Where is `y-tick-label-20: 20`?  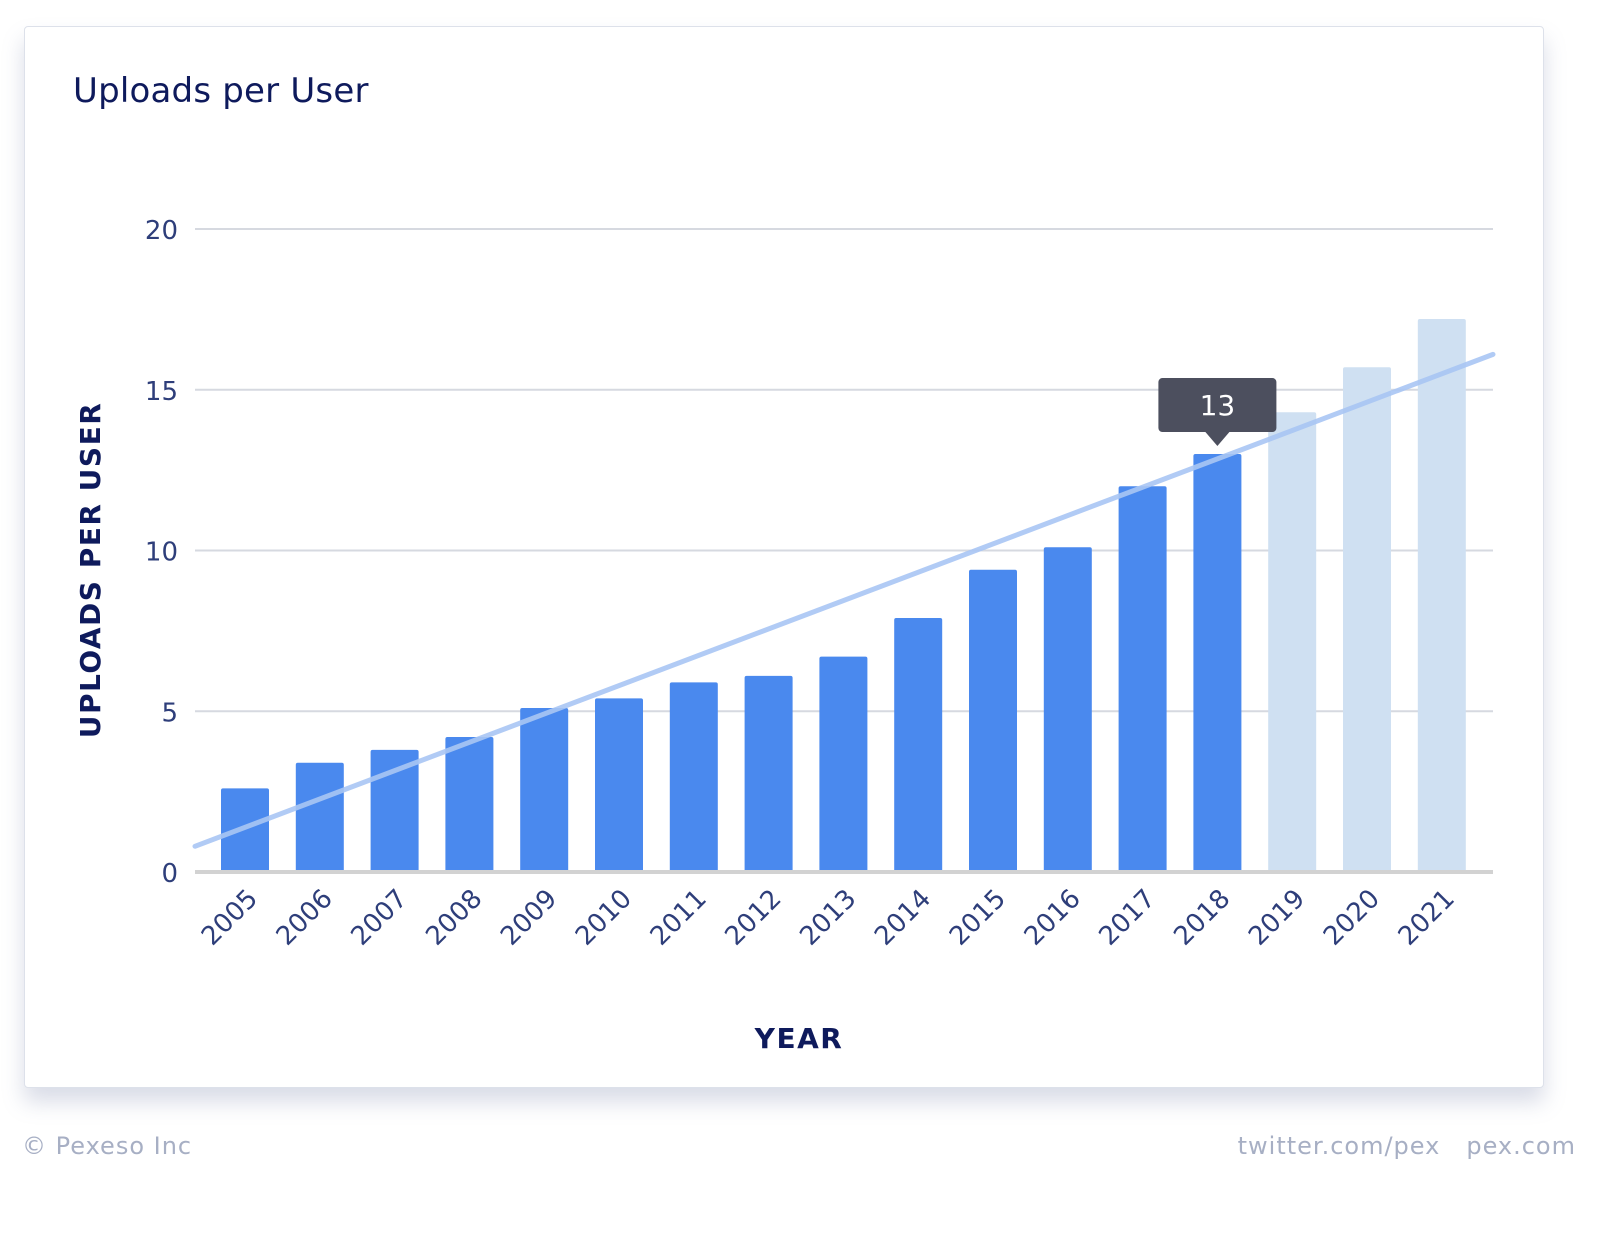 y-tick-label-20: 20 is located at coordinates (161, 231).